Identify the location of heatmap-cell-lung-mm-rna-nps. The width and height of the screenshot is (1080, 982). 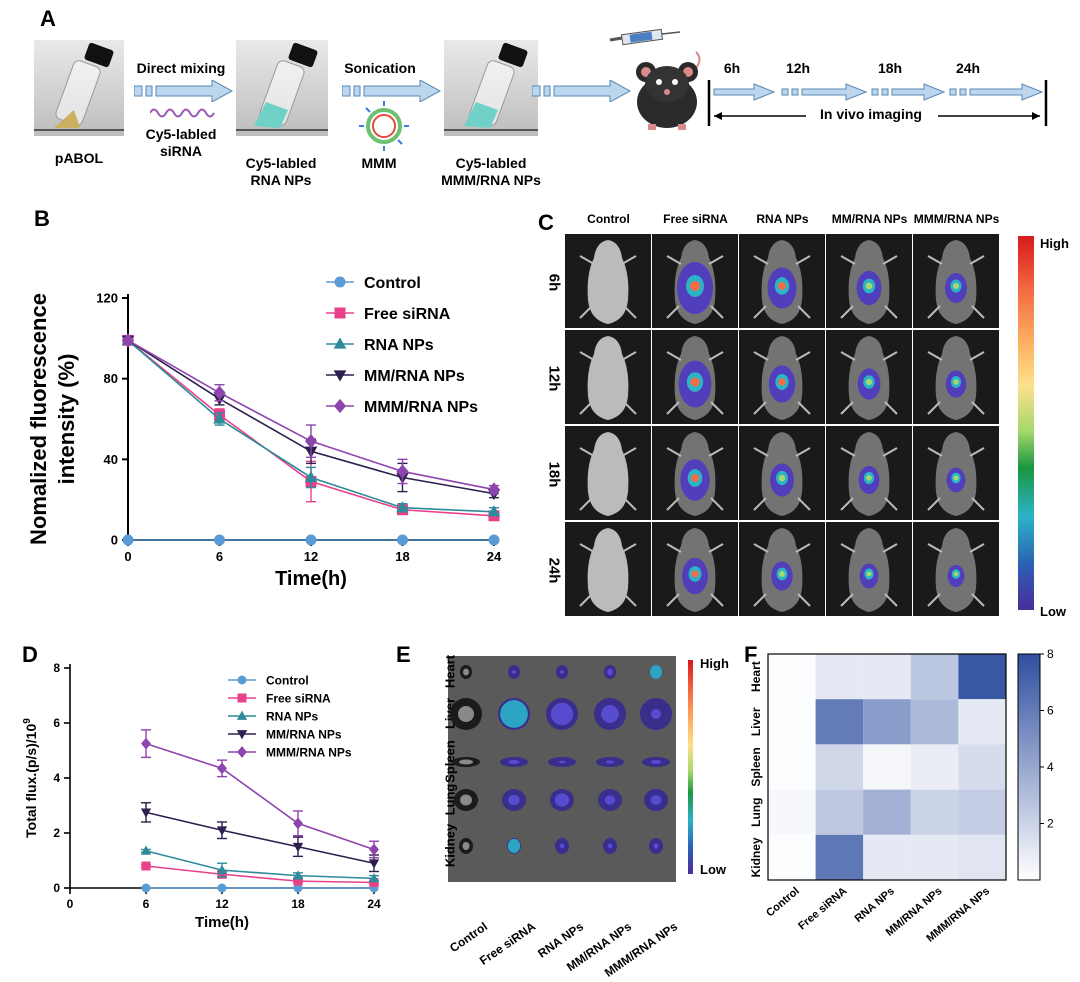
(934, 812).